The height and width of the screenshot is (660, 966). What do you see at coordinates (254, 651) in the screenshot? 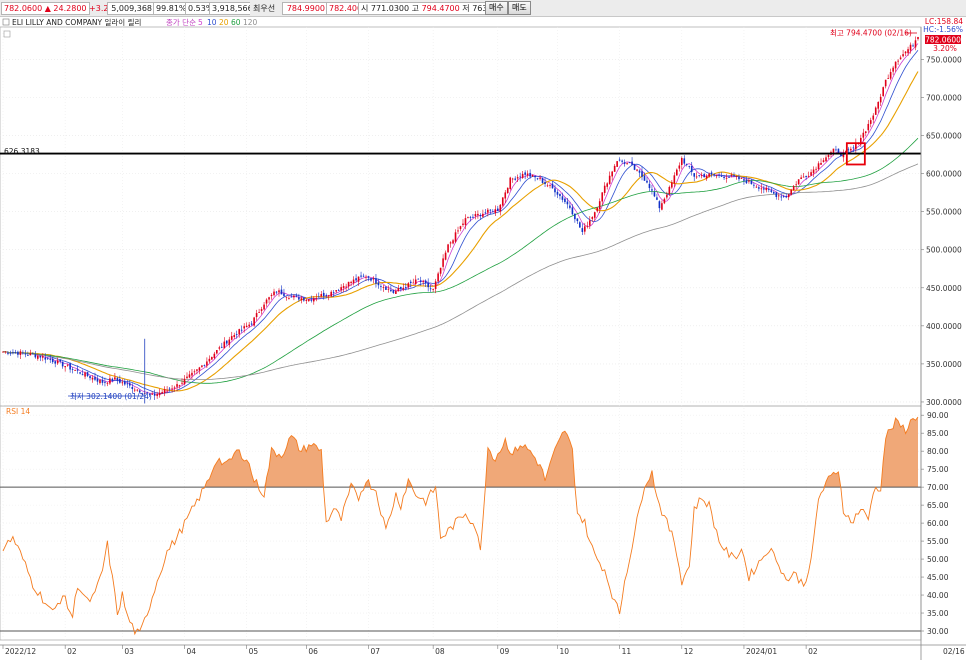
I see `time-tick-label: 05` at bounding box center [254, 651].